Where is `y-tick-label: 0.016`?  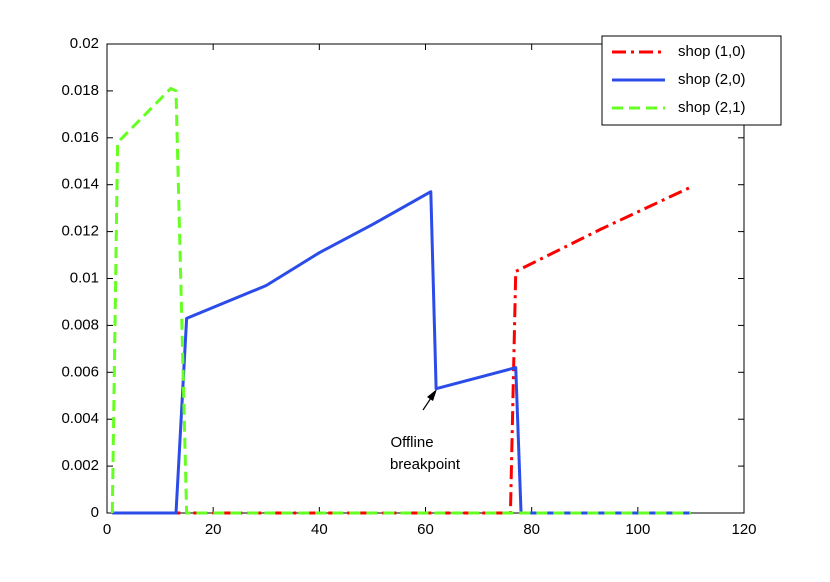
y-tick-label: 0.016 is located at coordinates (80, 137).